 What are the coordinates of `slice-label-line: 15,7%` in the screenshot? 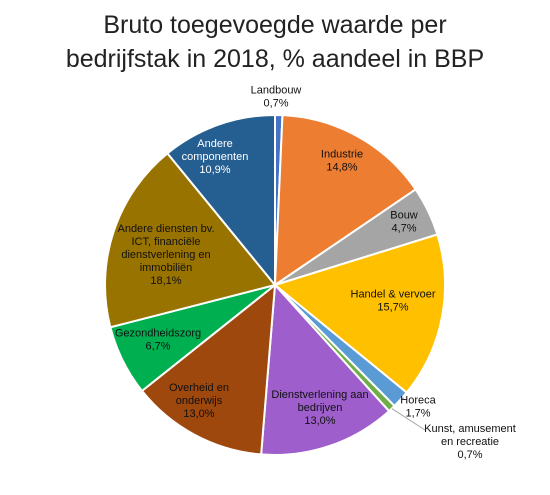 It's located at (392, 308).